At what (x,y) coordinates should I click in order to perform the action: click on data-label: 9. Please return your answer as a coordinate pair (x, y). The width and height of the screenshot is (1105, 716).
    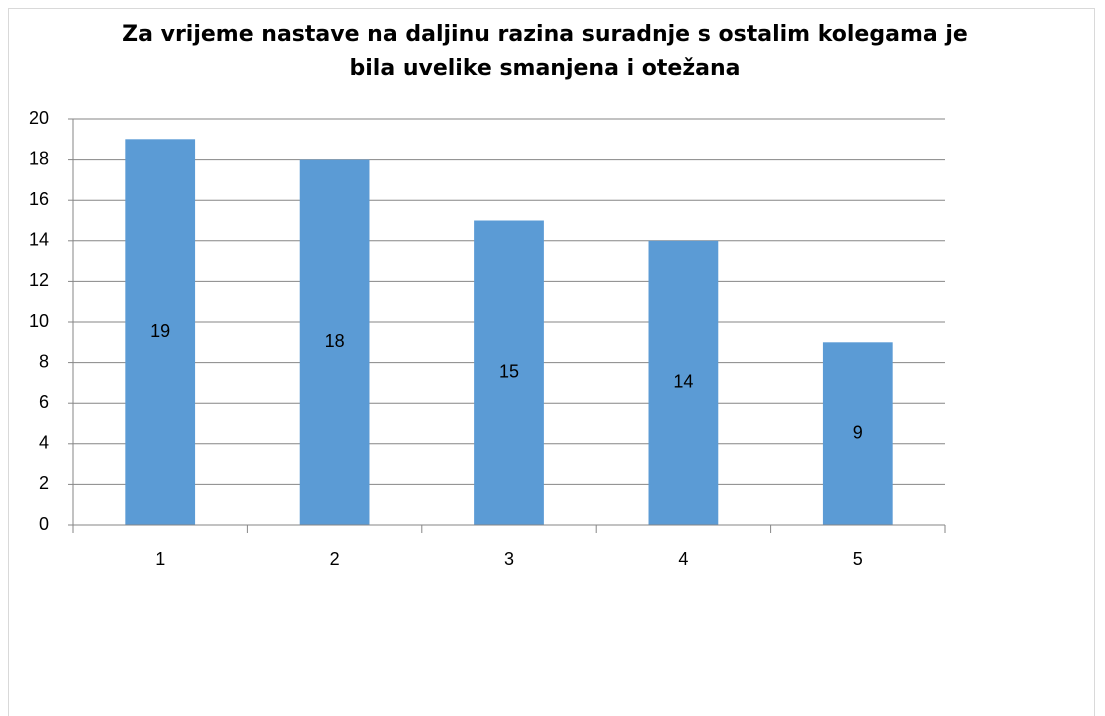
    Looking at the image, I should click on (858, 432).